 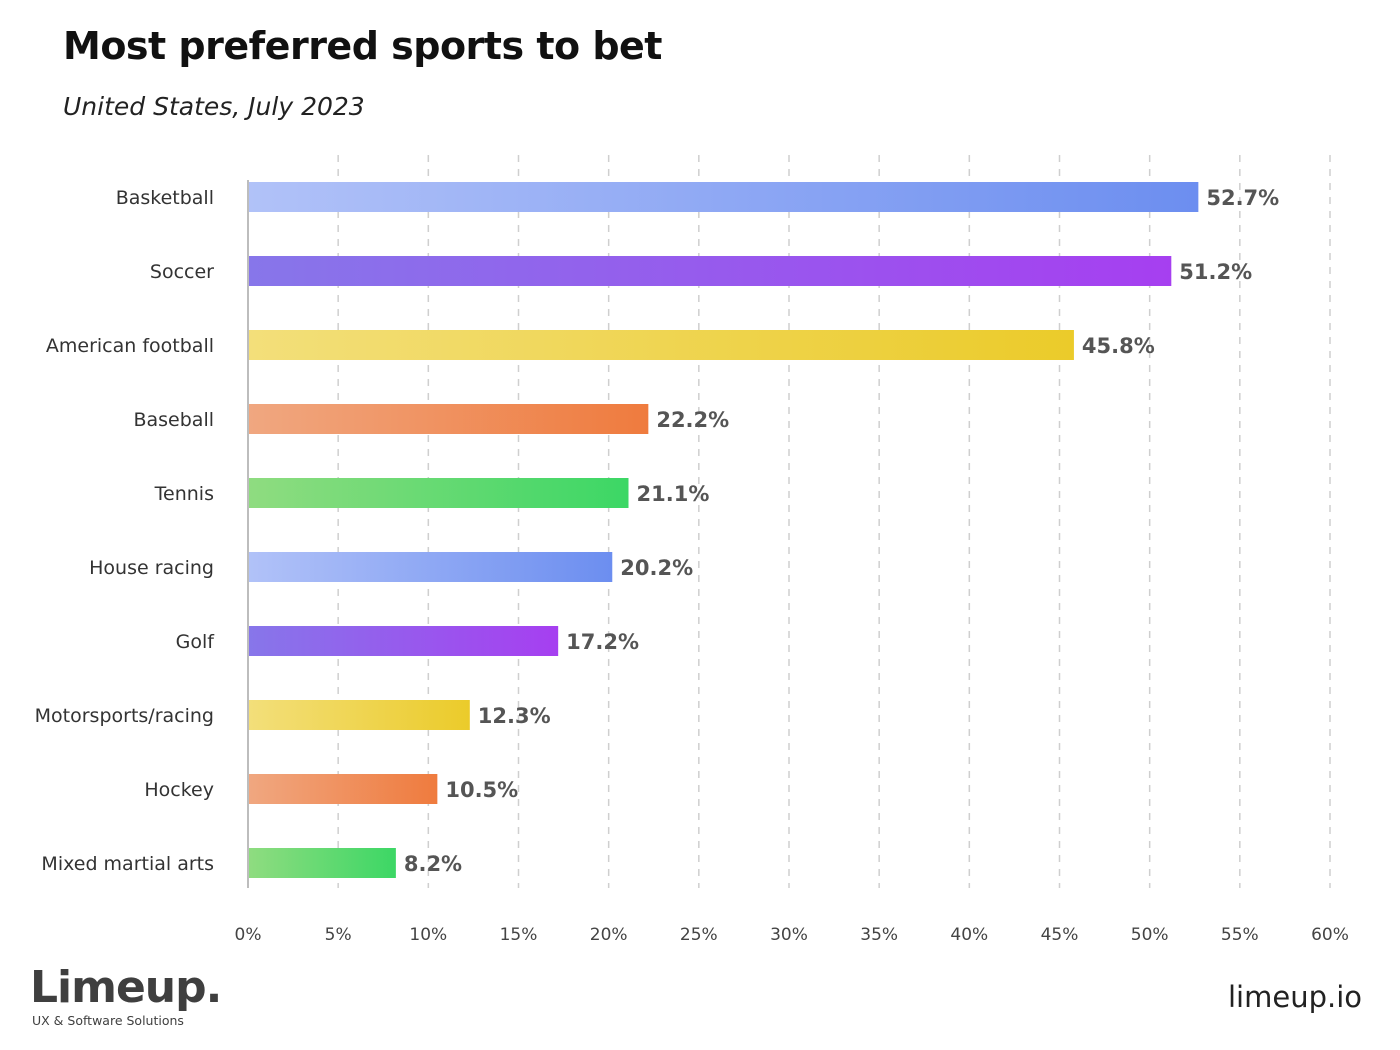 What do you see at coordinates (126, 987) in the screenshot?
I see `limeup-logo: Limeup.` at bounding box center [126, 987].